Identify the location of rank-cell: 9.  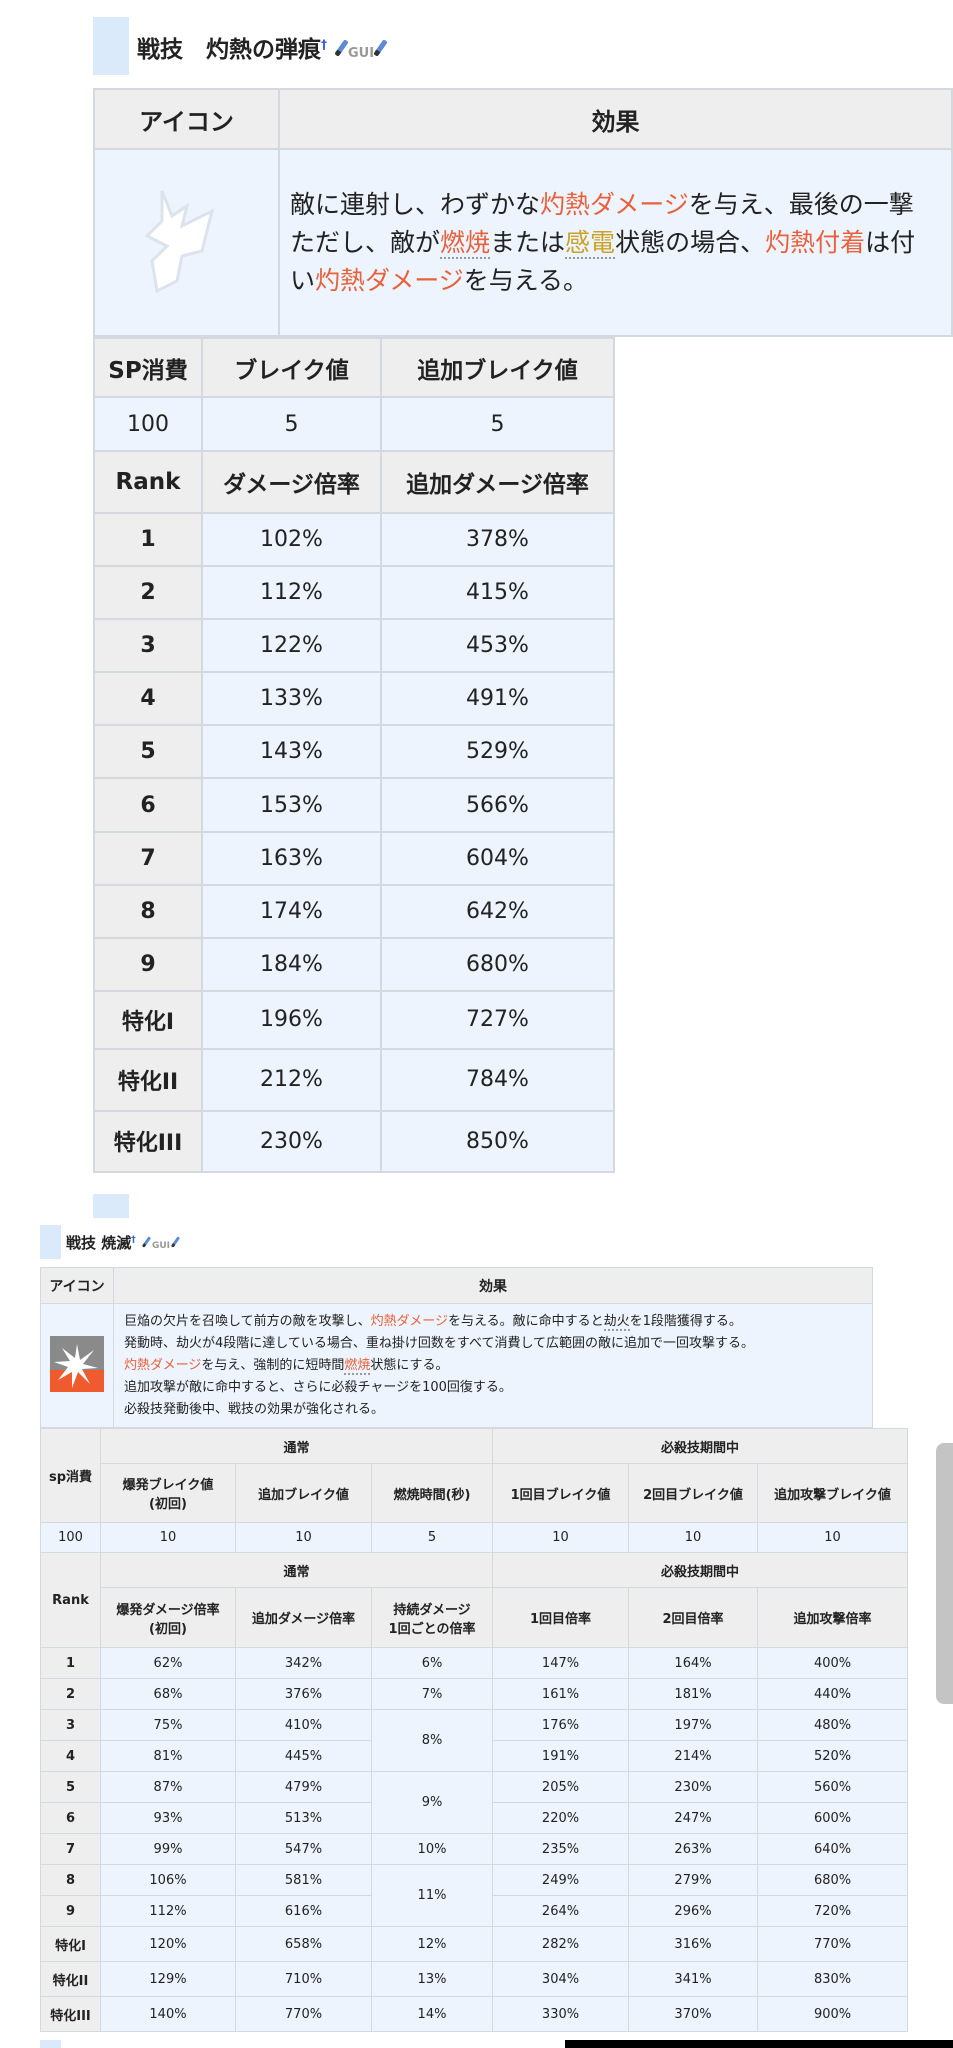
(148, 964).